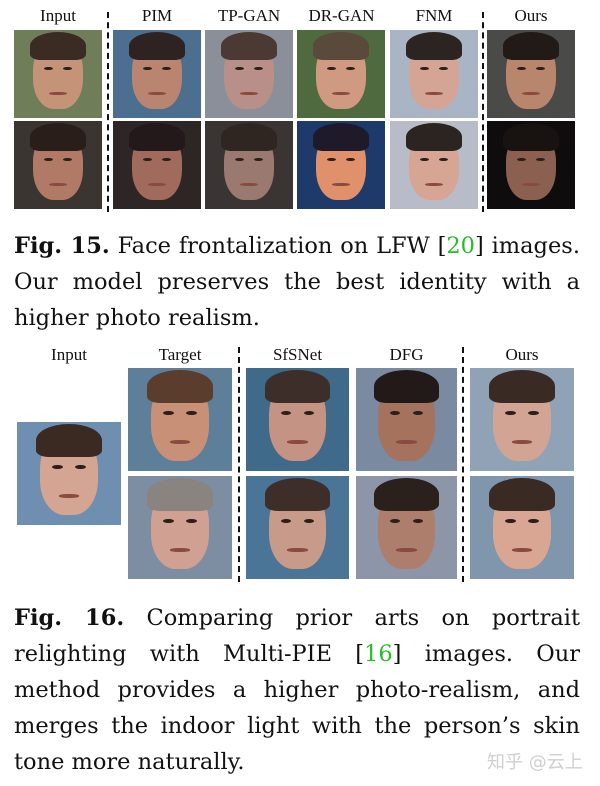  Describe the element at coordinates (249, 74) in the screenshot. I see `face-image-tpgan-row1` at that location.